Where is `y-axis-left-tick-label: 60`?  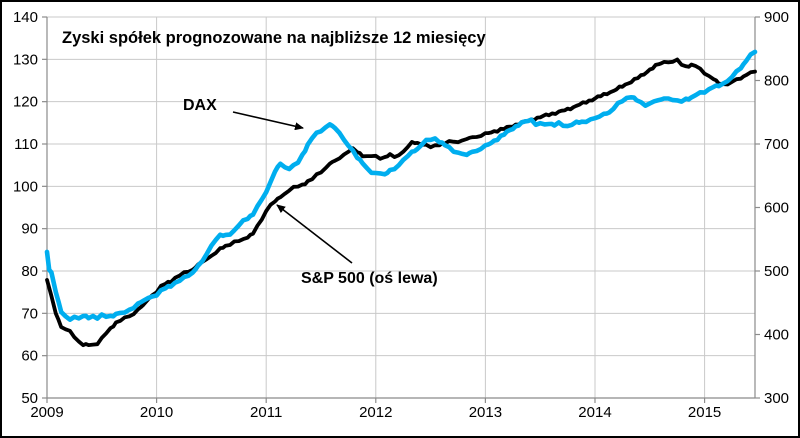 y-axis-left-tick-label: 60 is located at coordinates (29, 356).